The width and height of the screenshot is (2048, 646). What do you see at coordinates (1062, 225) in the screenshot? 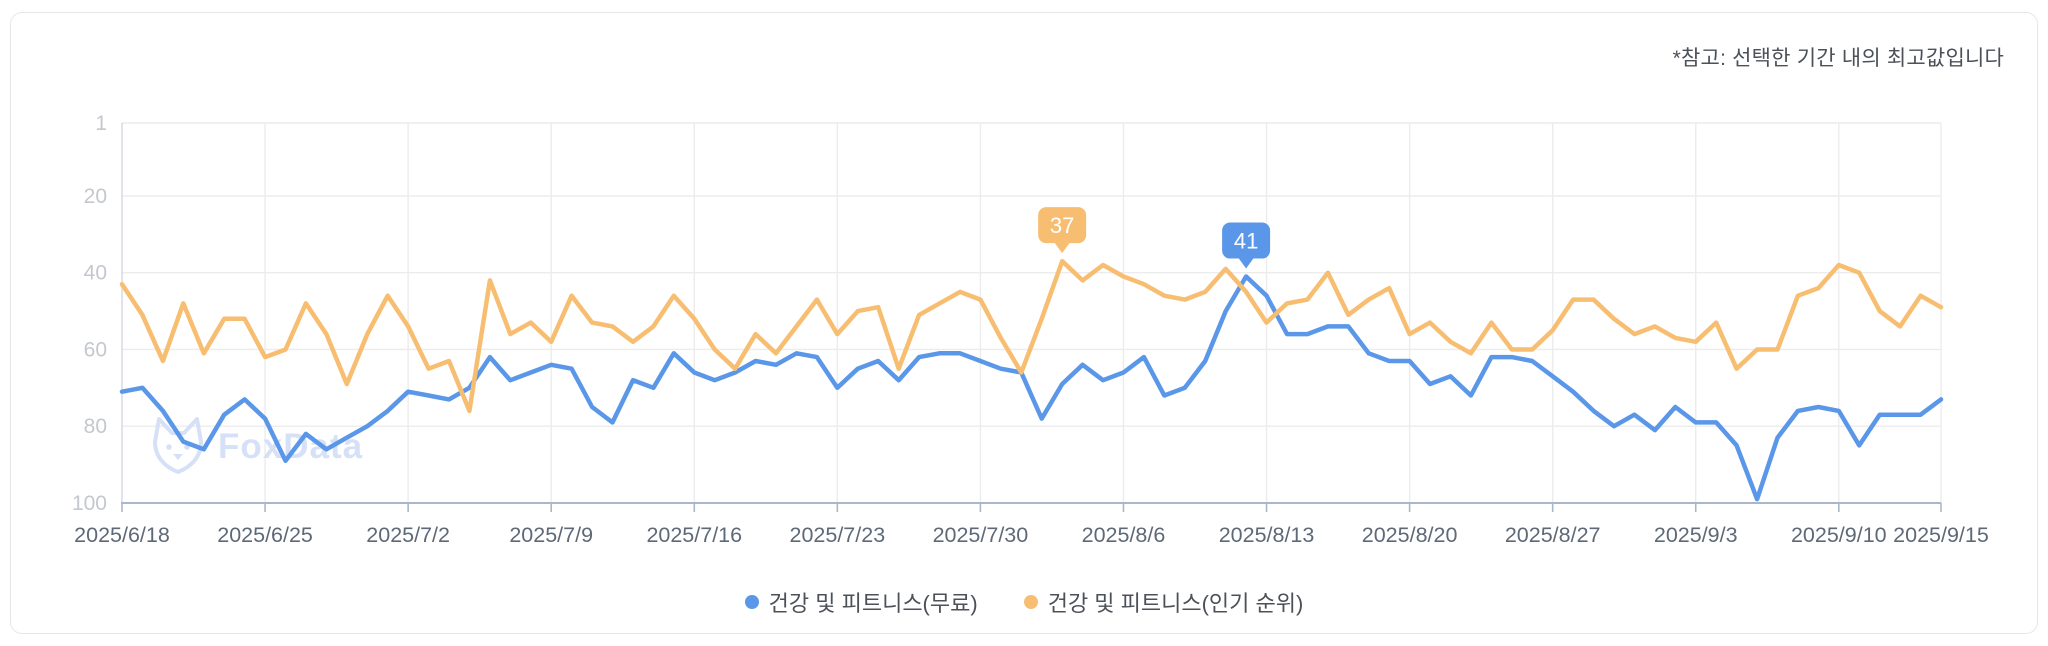
I see `max-badge-label: 37` at bounding box center [1062, 225].